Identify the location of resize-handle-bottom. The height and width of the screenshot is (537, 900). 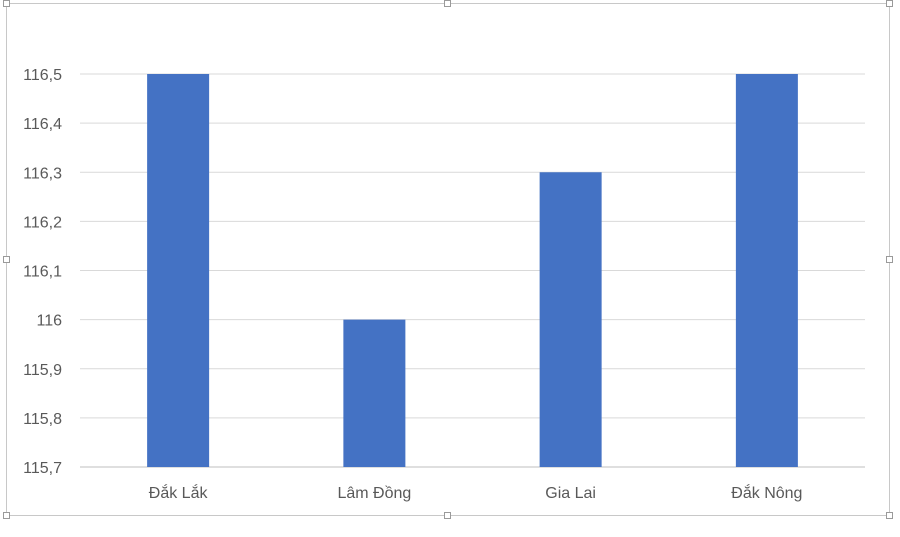
(447, 515).